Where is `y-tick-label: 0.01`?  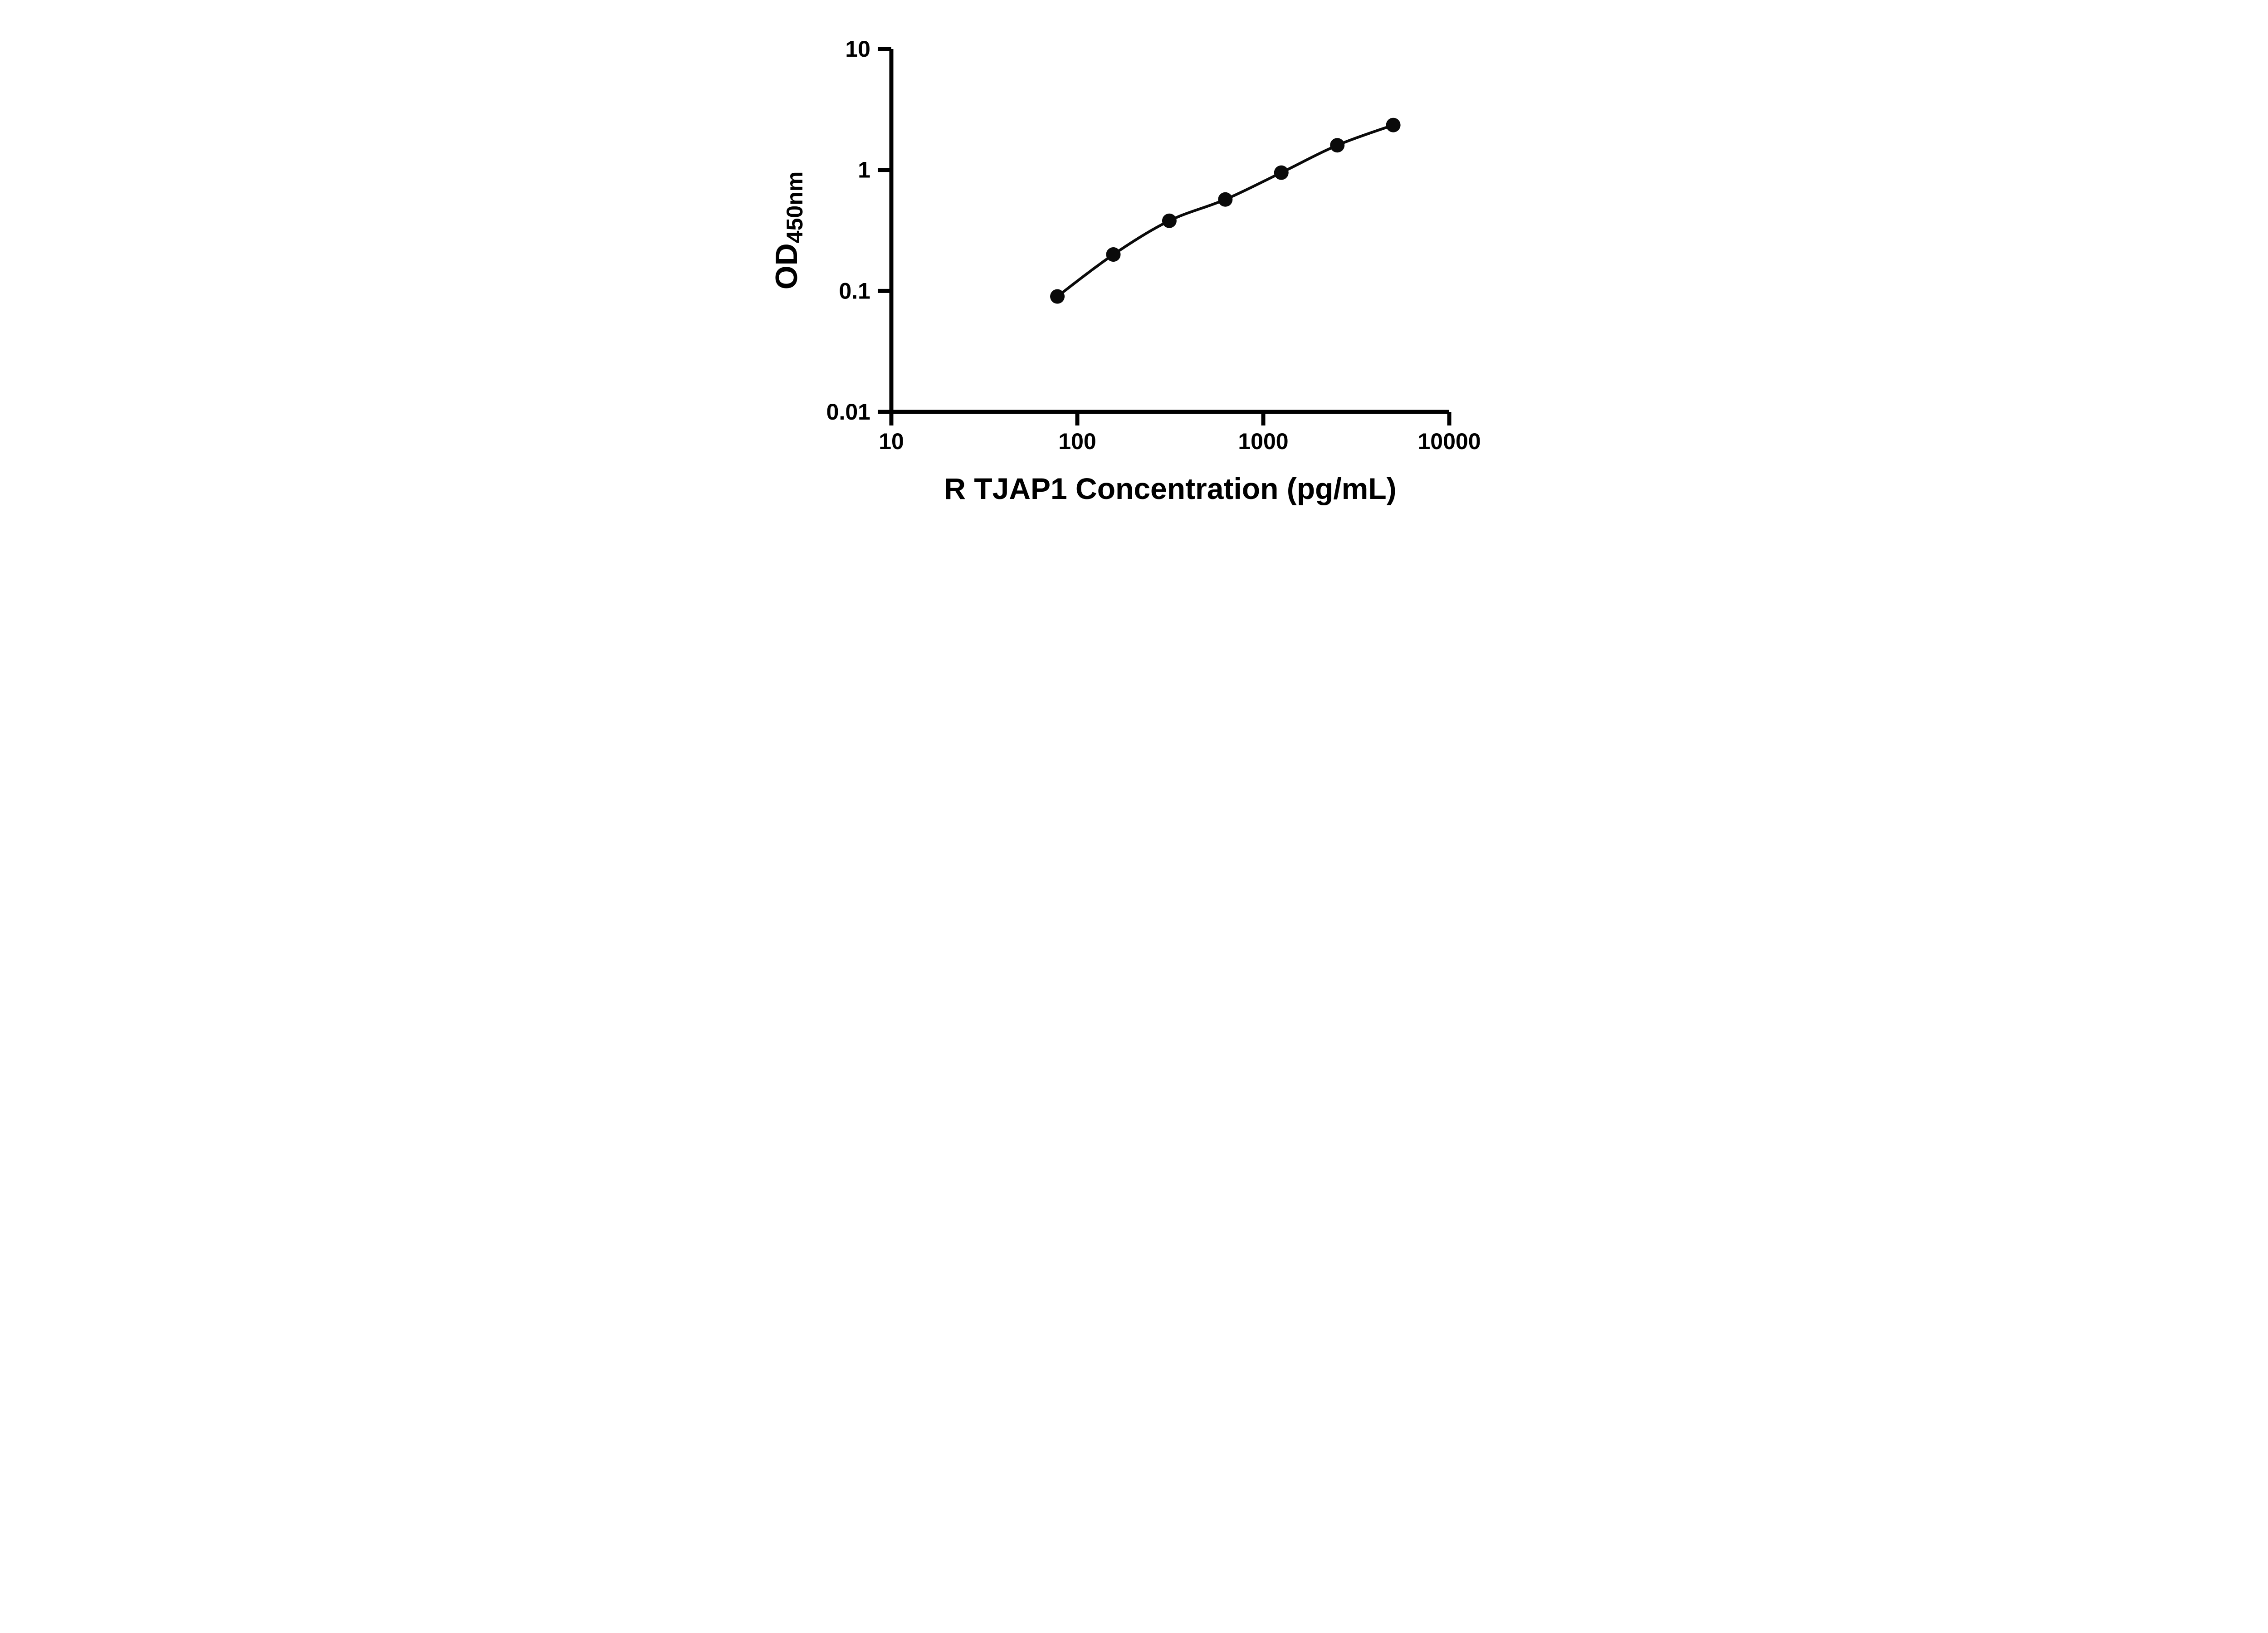 y-tick-label: 0.01 is located at coordinates (848, 412).